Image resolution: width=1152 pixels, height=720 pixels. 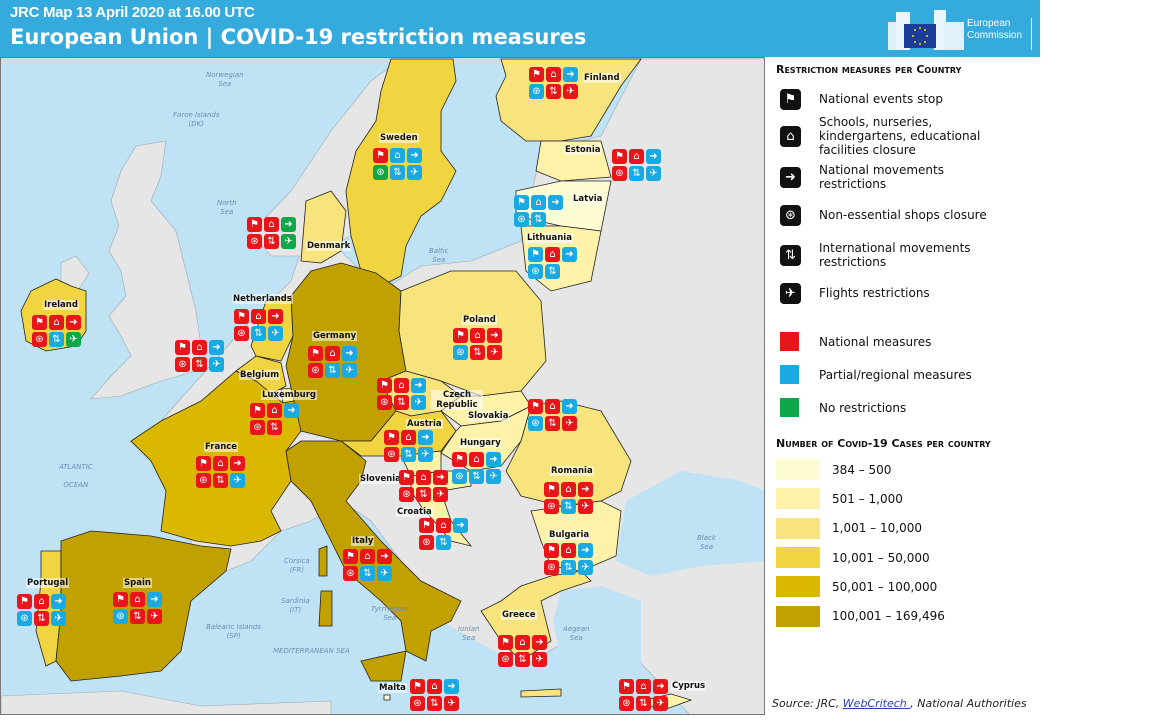 What do you see at coordinates (876, 703) in the screenshot?
I see `webcritech-link: WebCritech` at bounding box center [876, 703].